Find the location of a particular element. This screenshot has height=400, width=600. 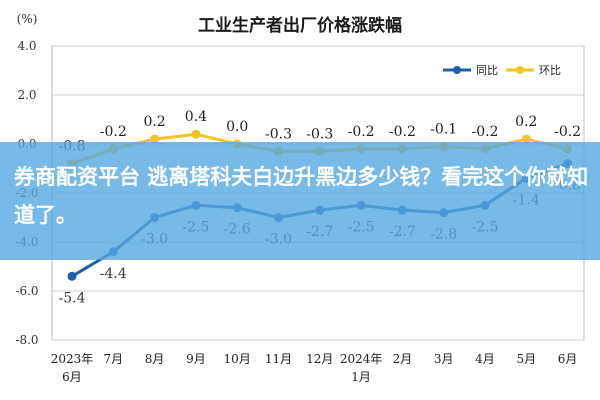

legend-item-tongbi-label: 同比 is located at coordinates (487, 70).